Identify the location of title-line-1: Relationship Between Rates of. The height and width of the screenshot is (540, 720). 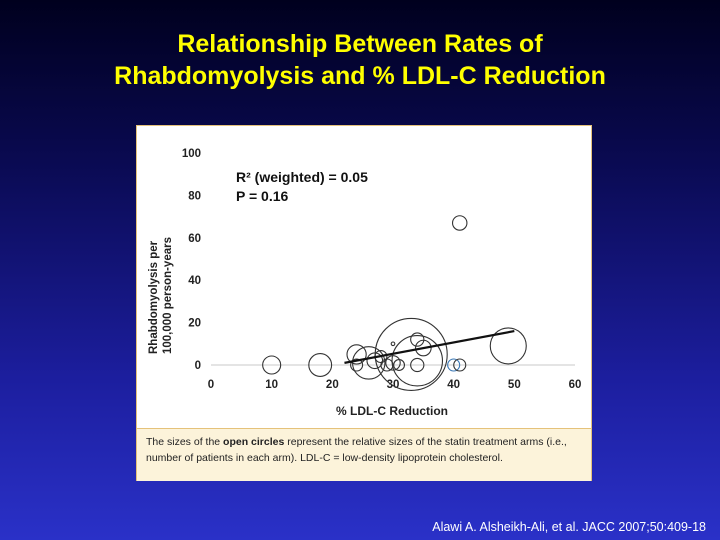
(360, 44).